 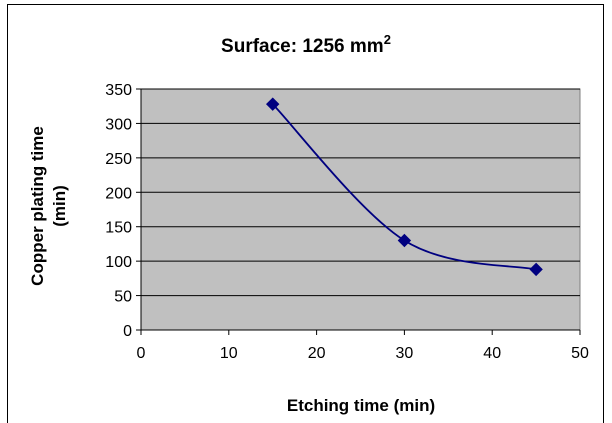 I want to click on y-axis-title-line1: Copper plating time, so click(x=37, y=206).